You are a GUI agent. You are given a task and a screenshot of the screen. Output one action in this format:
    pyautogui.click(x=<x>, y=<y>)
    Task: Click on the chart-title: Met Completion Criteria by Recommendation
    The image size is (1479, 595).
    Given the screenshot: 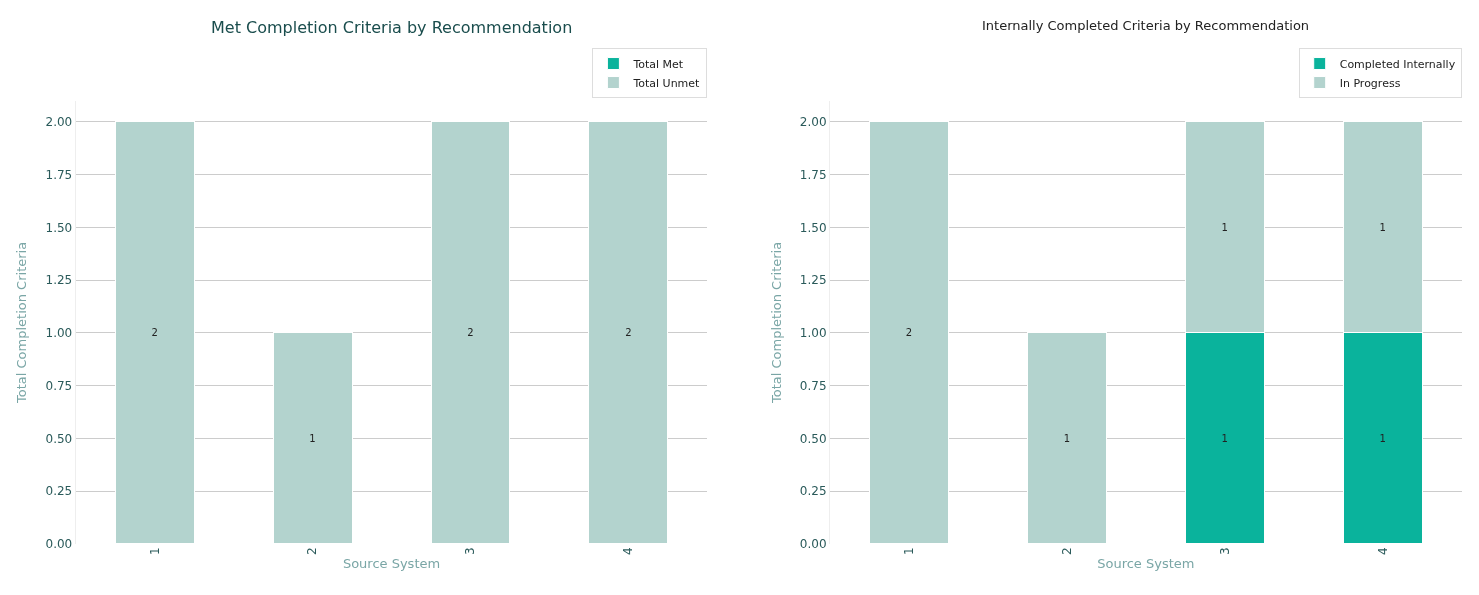 What is the action you would take?
    pyautogui.click(x=392, y=27)
    